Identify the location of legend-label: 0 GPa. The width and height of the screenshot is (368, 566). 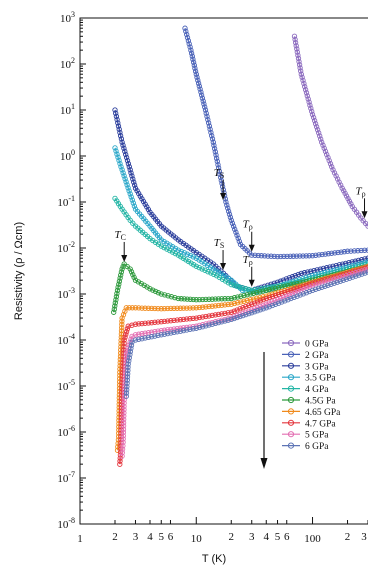
(317, 345).